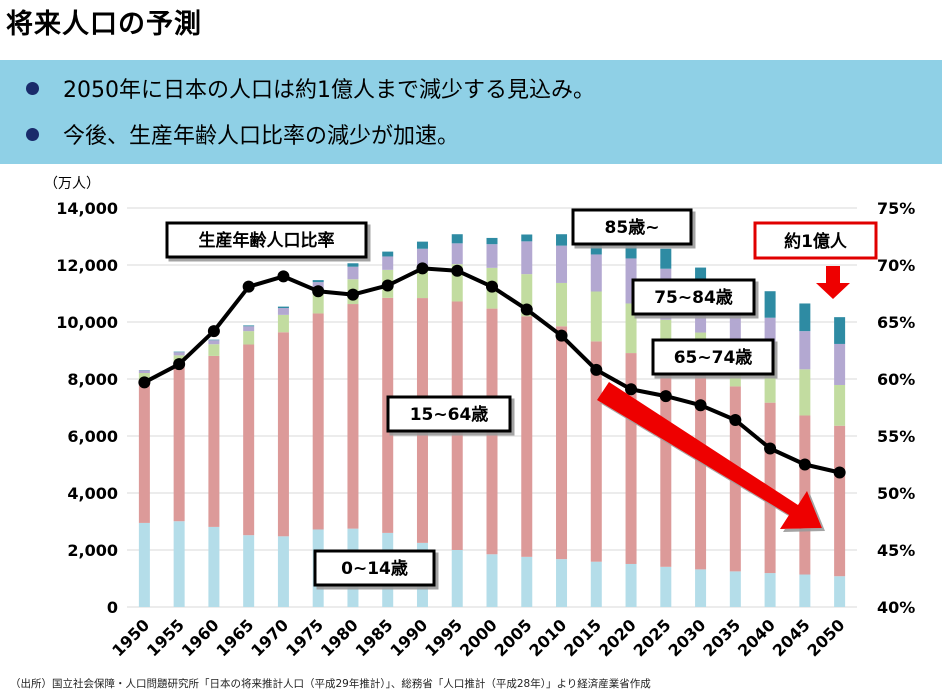 Image resolution: width=942 pixels, height=698 pixels. What do you see at coordinates (896, 493) in the screenshot?
I see `y2-tick-label: 50%` at bounding box center [896, 493].